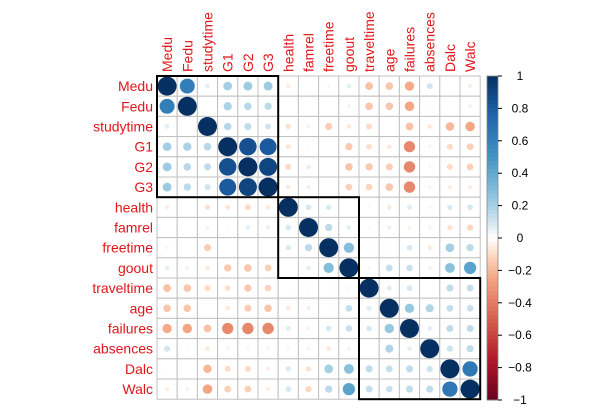 The image size is (612, 412). What do you see at coordinates (122, 288) in the screenshot?
I see `row-label: traveltime` at bounding box center [122, 288].